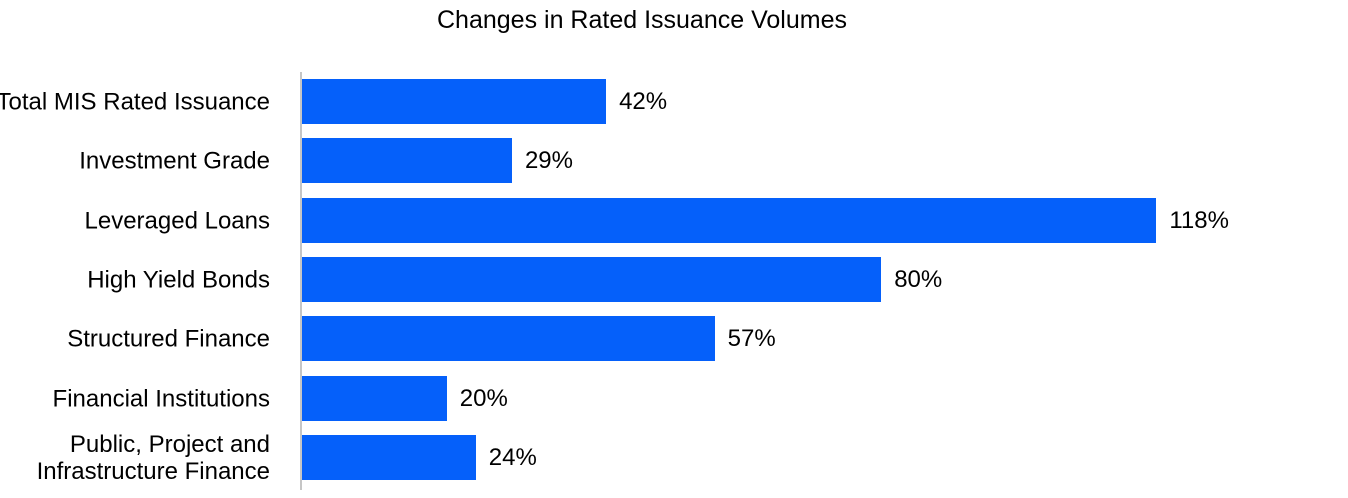 Image resolution: width=1348 pixels, height=498 pixels. Describe the element at coordinates (168, 338) in the screenshot. I see `category-label: Structured Finance` at that location.